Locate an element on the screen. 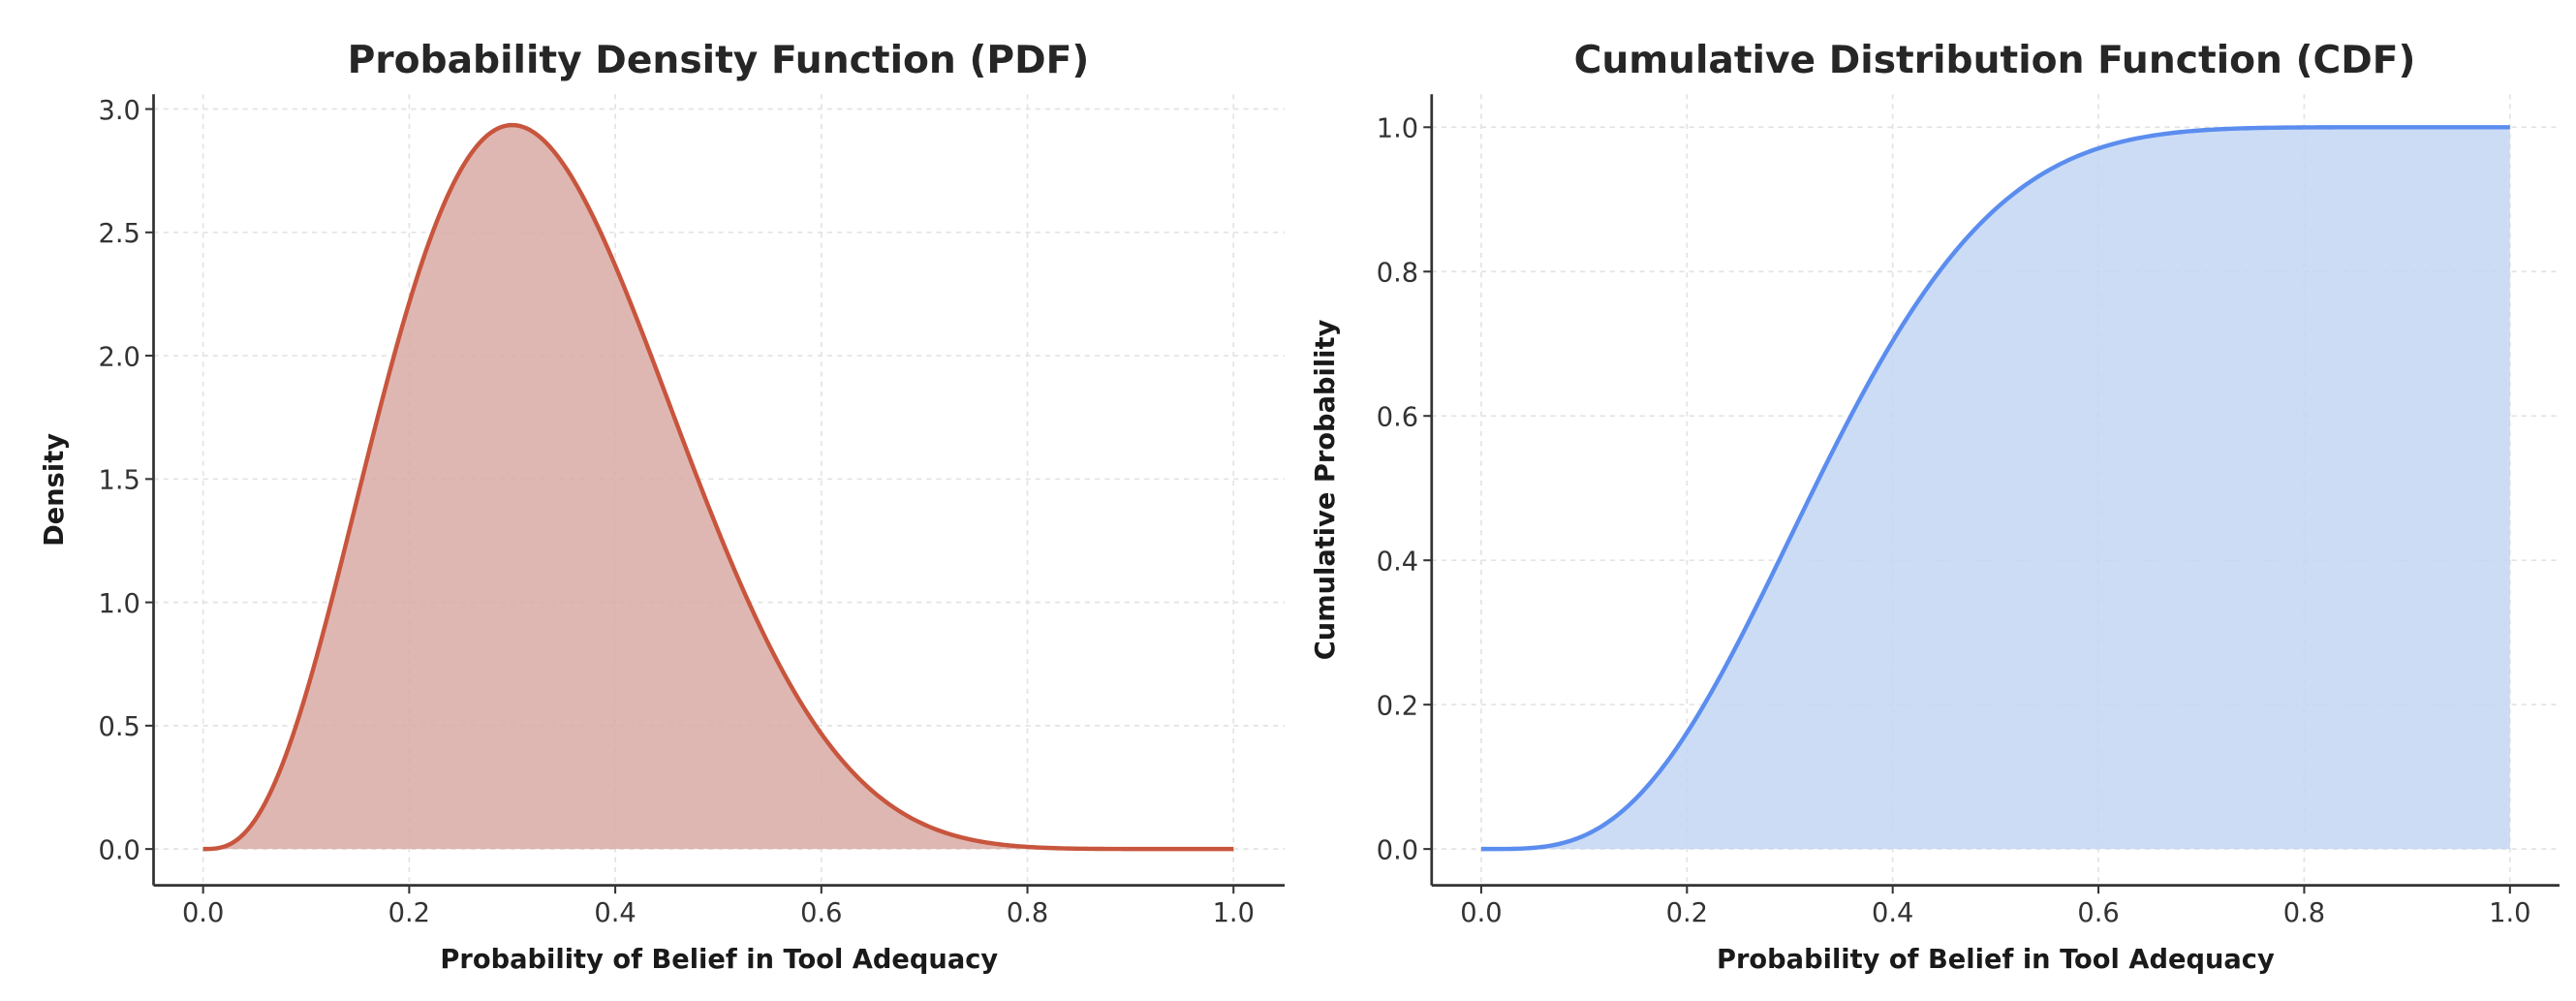  y-tick-label: 0.5 is located at coordinates (119, 727).